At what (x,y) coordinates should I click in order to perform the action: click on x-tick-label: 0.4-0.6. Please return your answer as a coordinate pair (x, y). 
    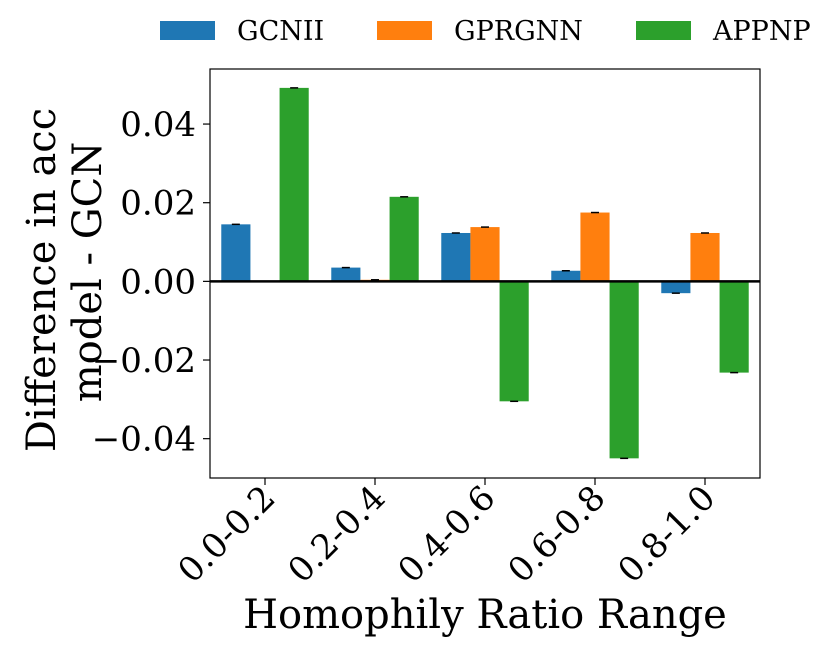
    Looking at the image, I should click on (446, 534).